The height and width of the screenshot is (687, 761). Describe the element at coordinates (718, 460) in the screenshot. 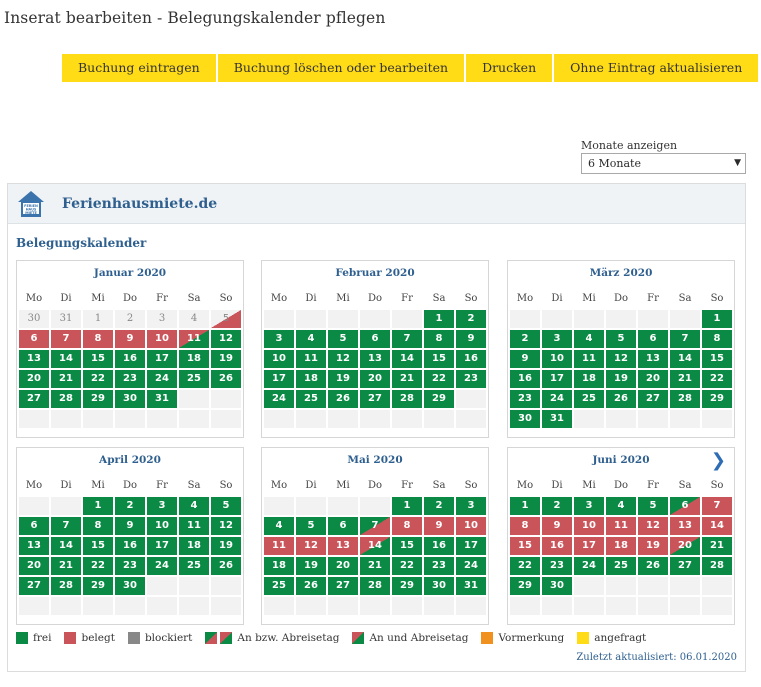

I see `next-month-icon: ❯` at that location.